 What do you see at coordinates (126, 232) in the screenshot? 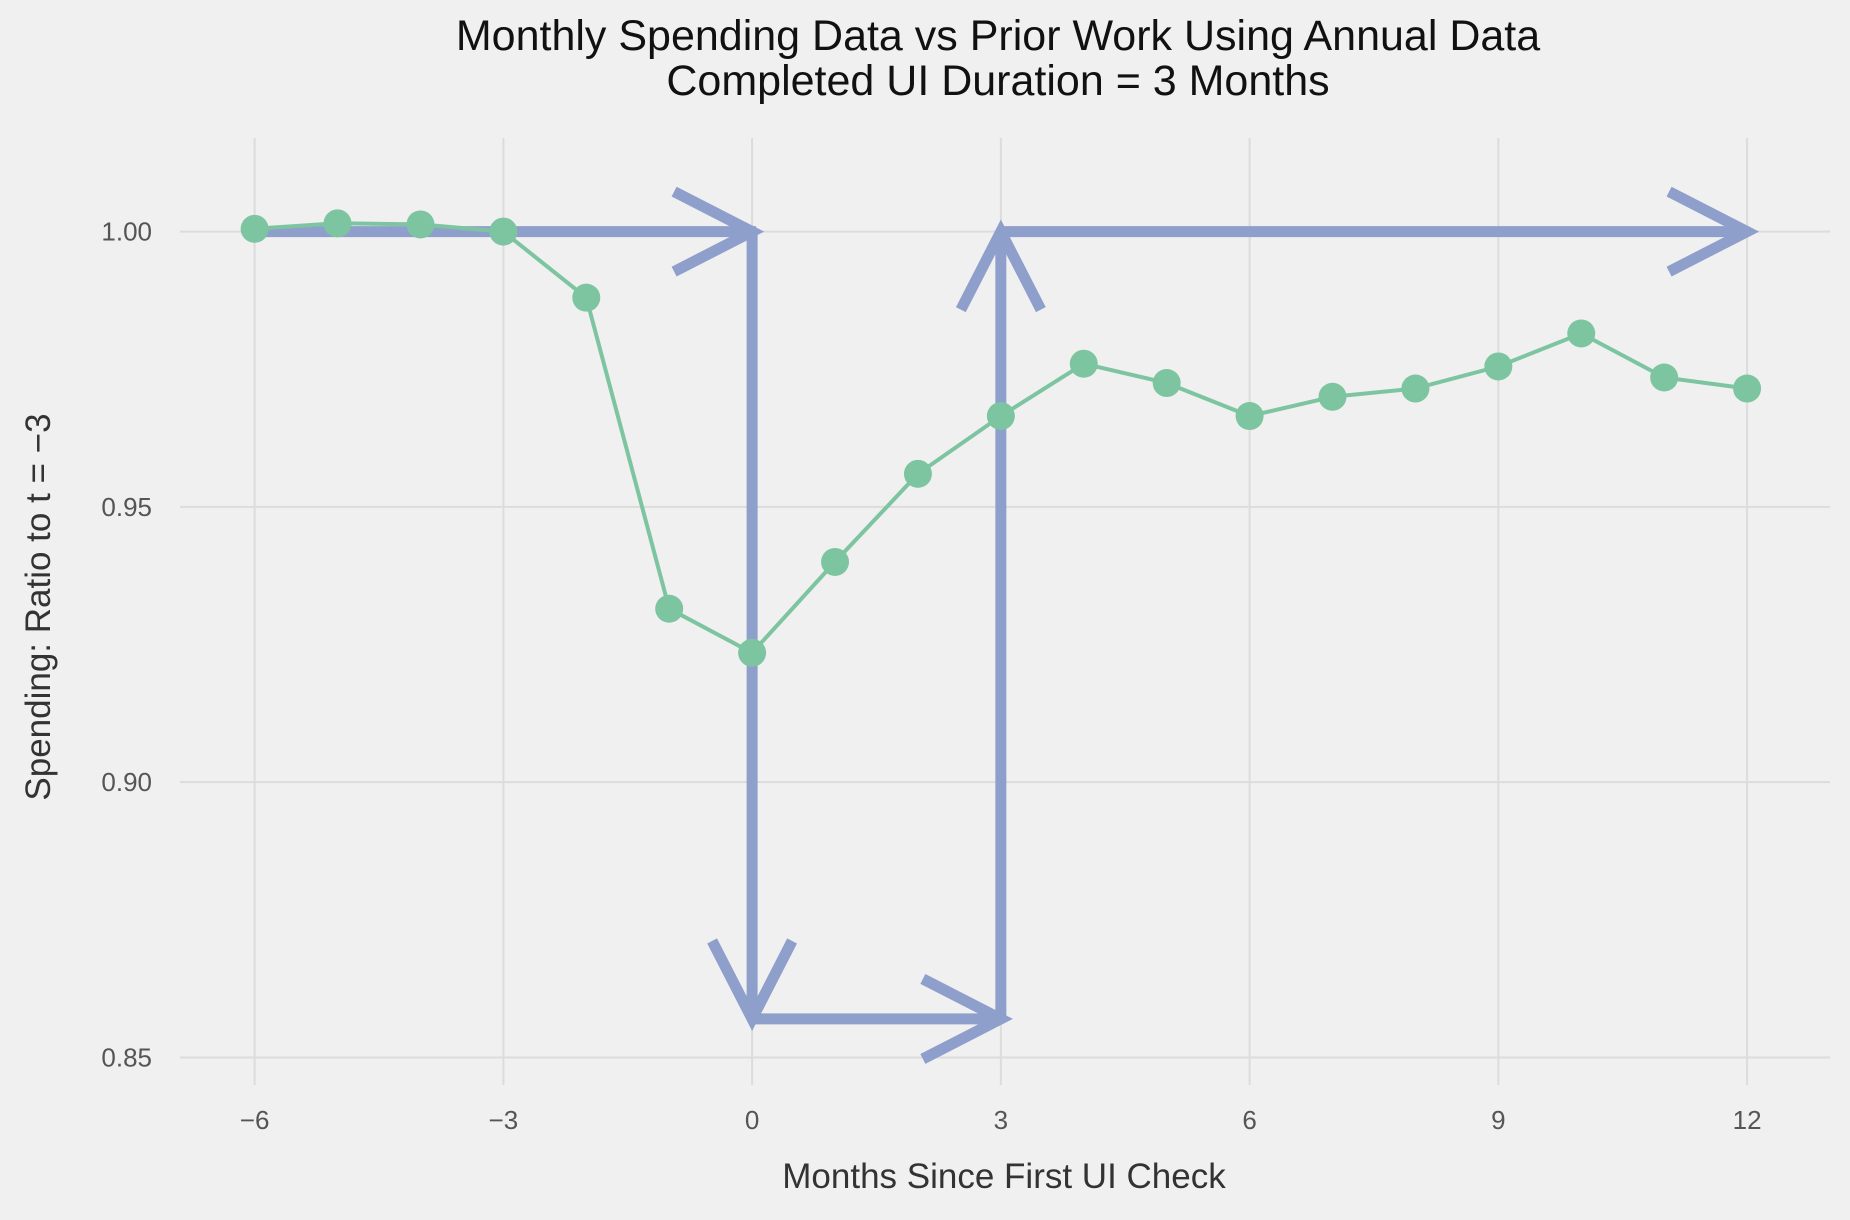
I see `y-tick-label: 1.00` at bounding box center [126, 232].